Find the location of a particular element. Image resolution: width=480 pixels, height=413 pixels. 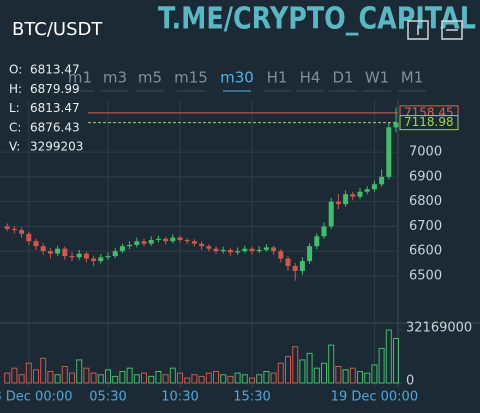

symbol: BTC/USDT is located at coordinates (57, 29).